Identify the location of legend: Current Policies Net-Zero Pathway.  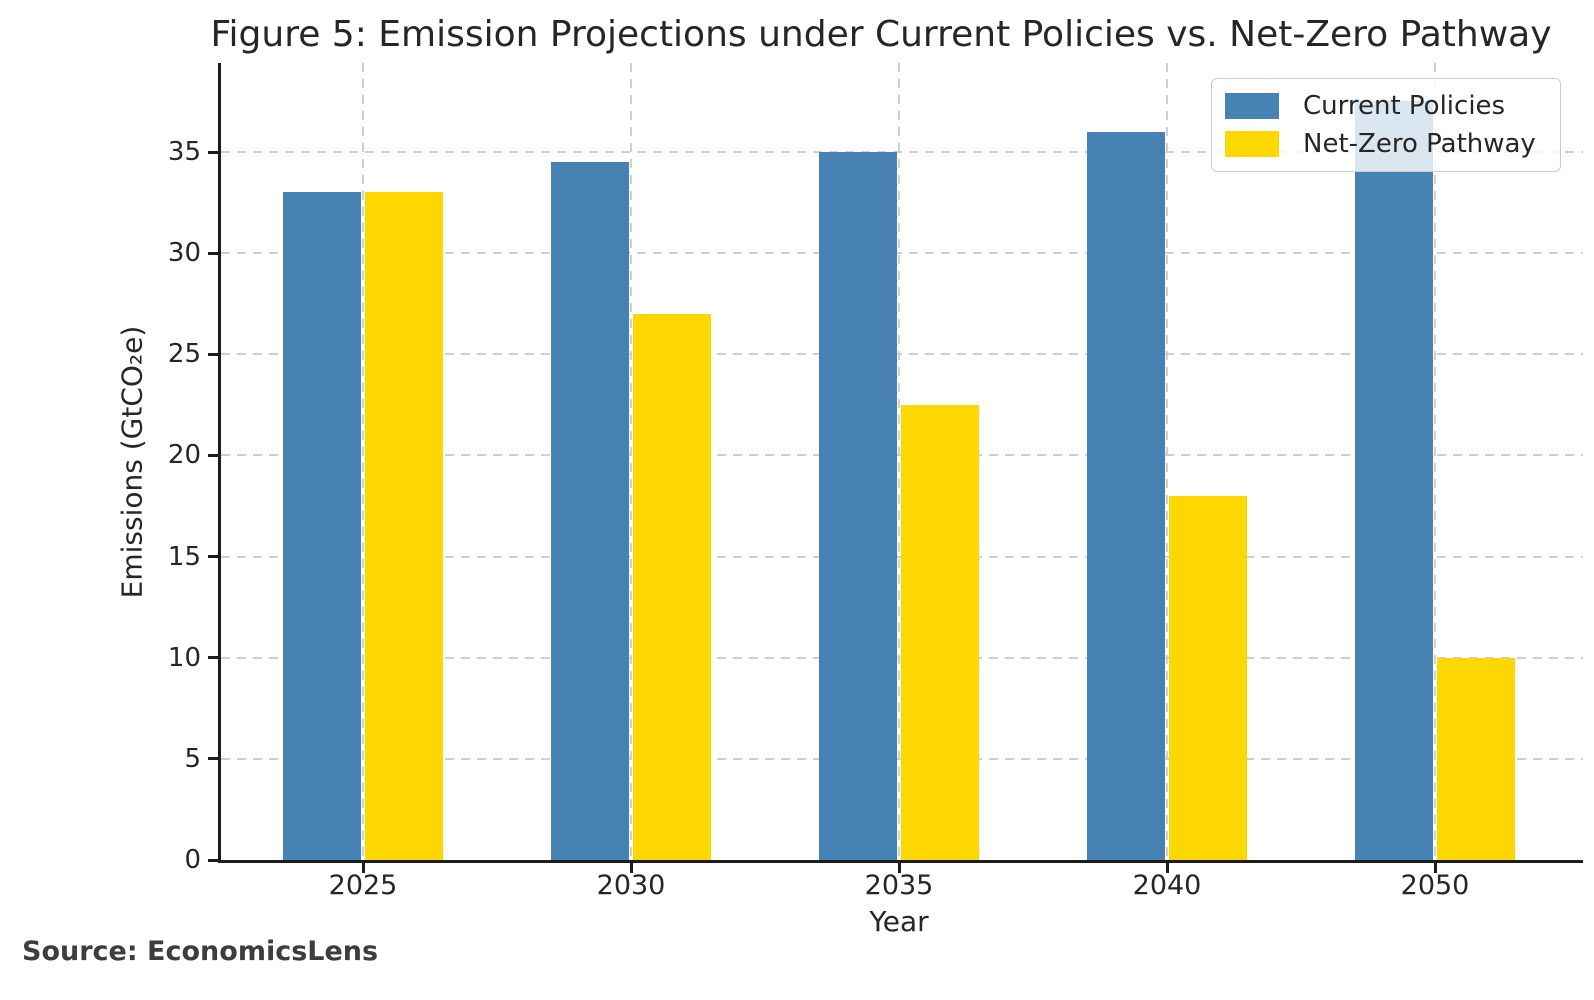
(1386, 125).